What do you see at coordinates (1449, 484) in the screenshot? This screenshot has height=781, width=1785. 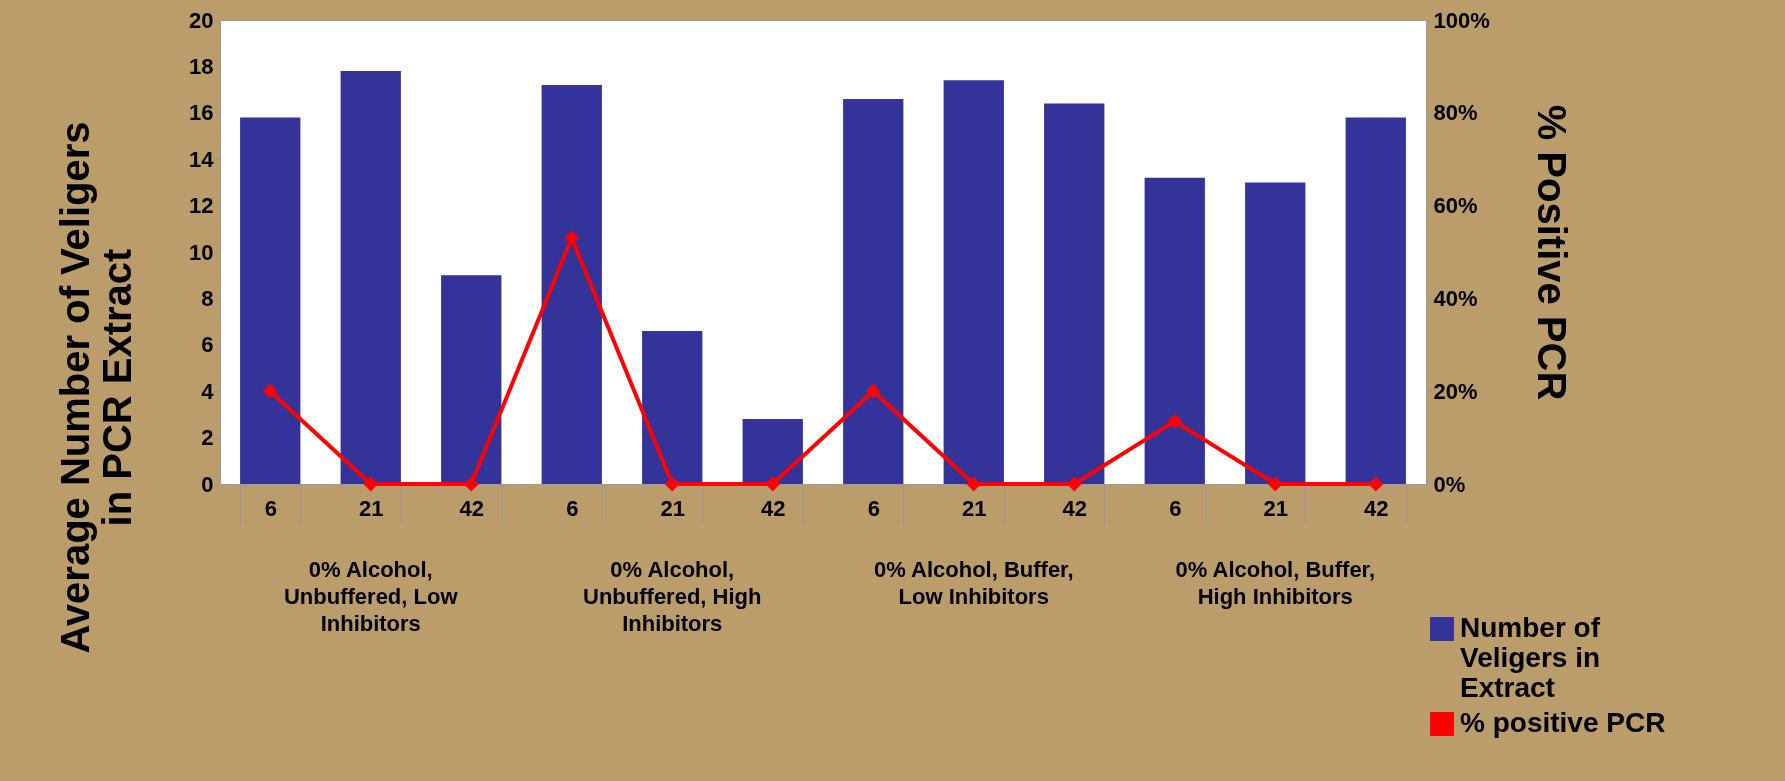 I see `y2-tick-label: 0%` at bounding box center [1449, 484].